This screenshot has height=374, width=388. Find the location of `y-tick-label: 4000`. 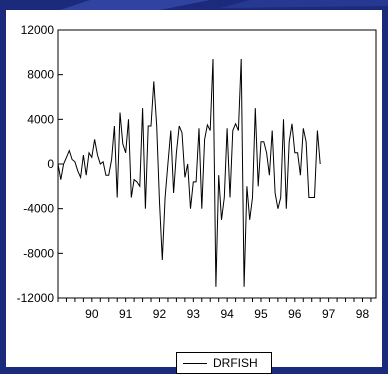

y-tick-label: 4000 is located at coordinates (40, 119).